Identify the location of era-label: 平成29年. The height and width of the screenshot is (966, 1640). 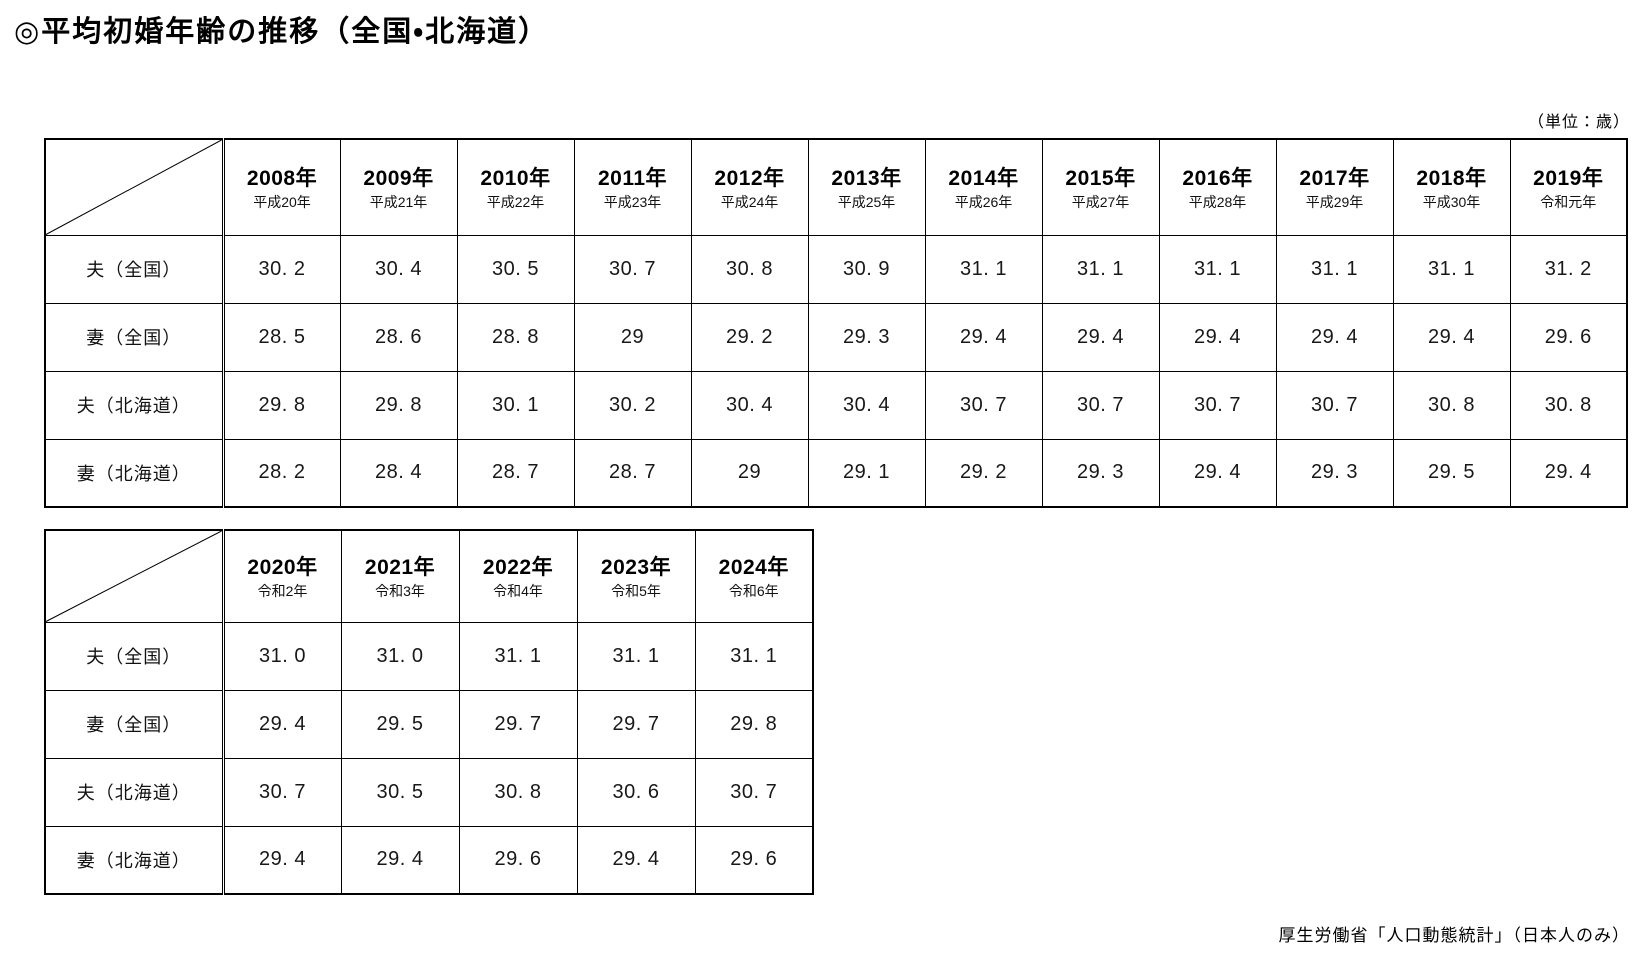
(1334, 201).